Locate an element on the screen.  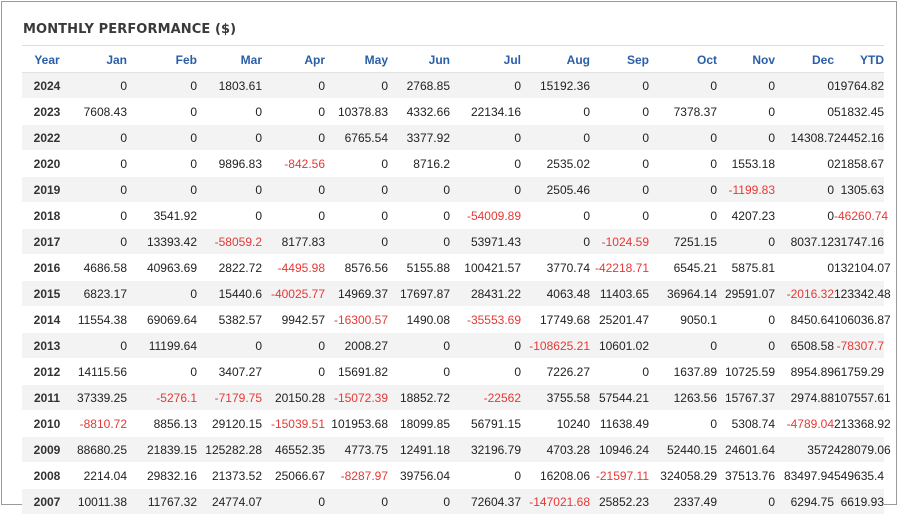
month-value-cell: 5875.81 is located at coordinates (746, 267).